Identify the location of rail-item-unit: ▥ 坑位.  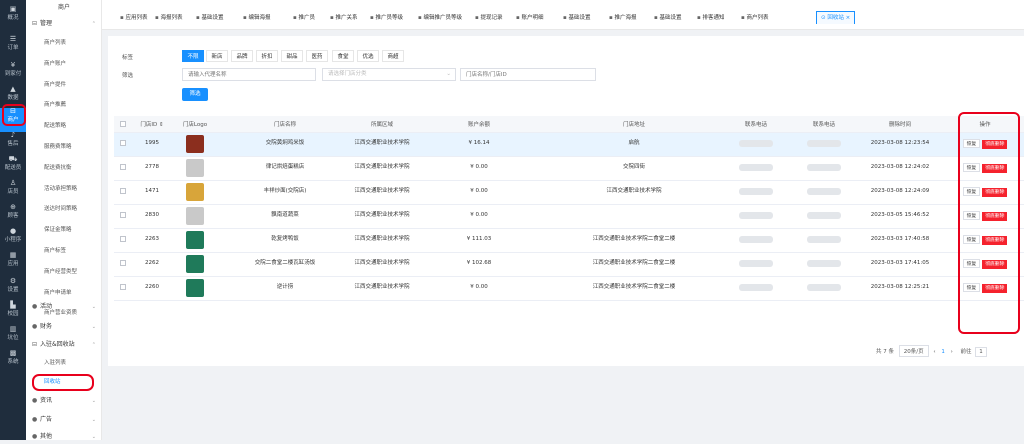
(13, 337).